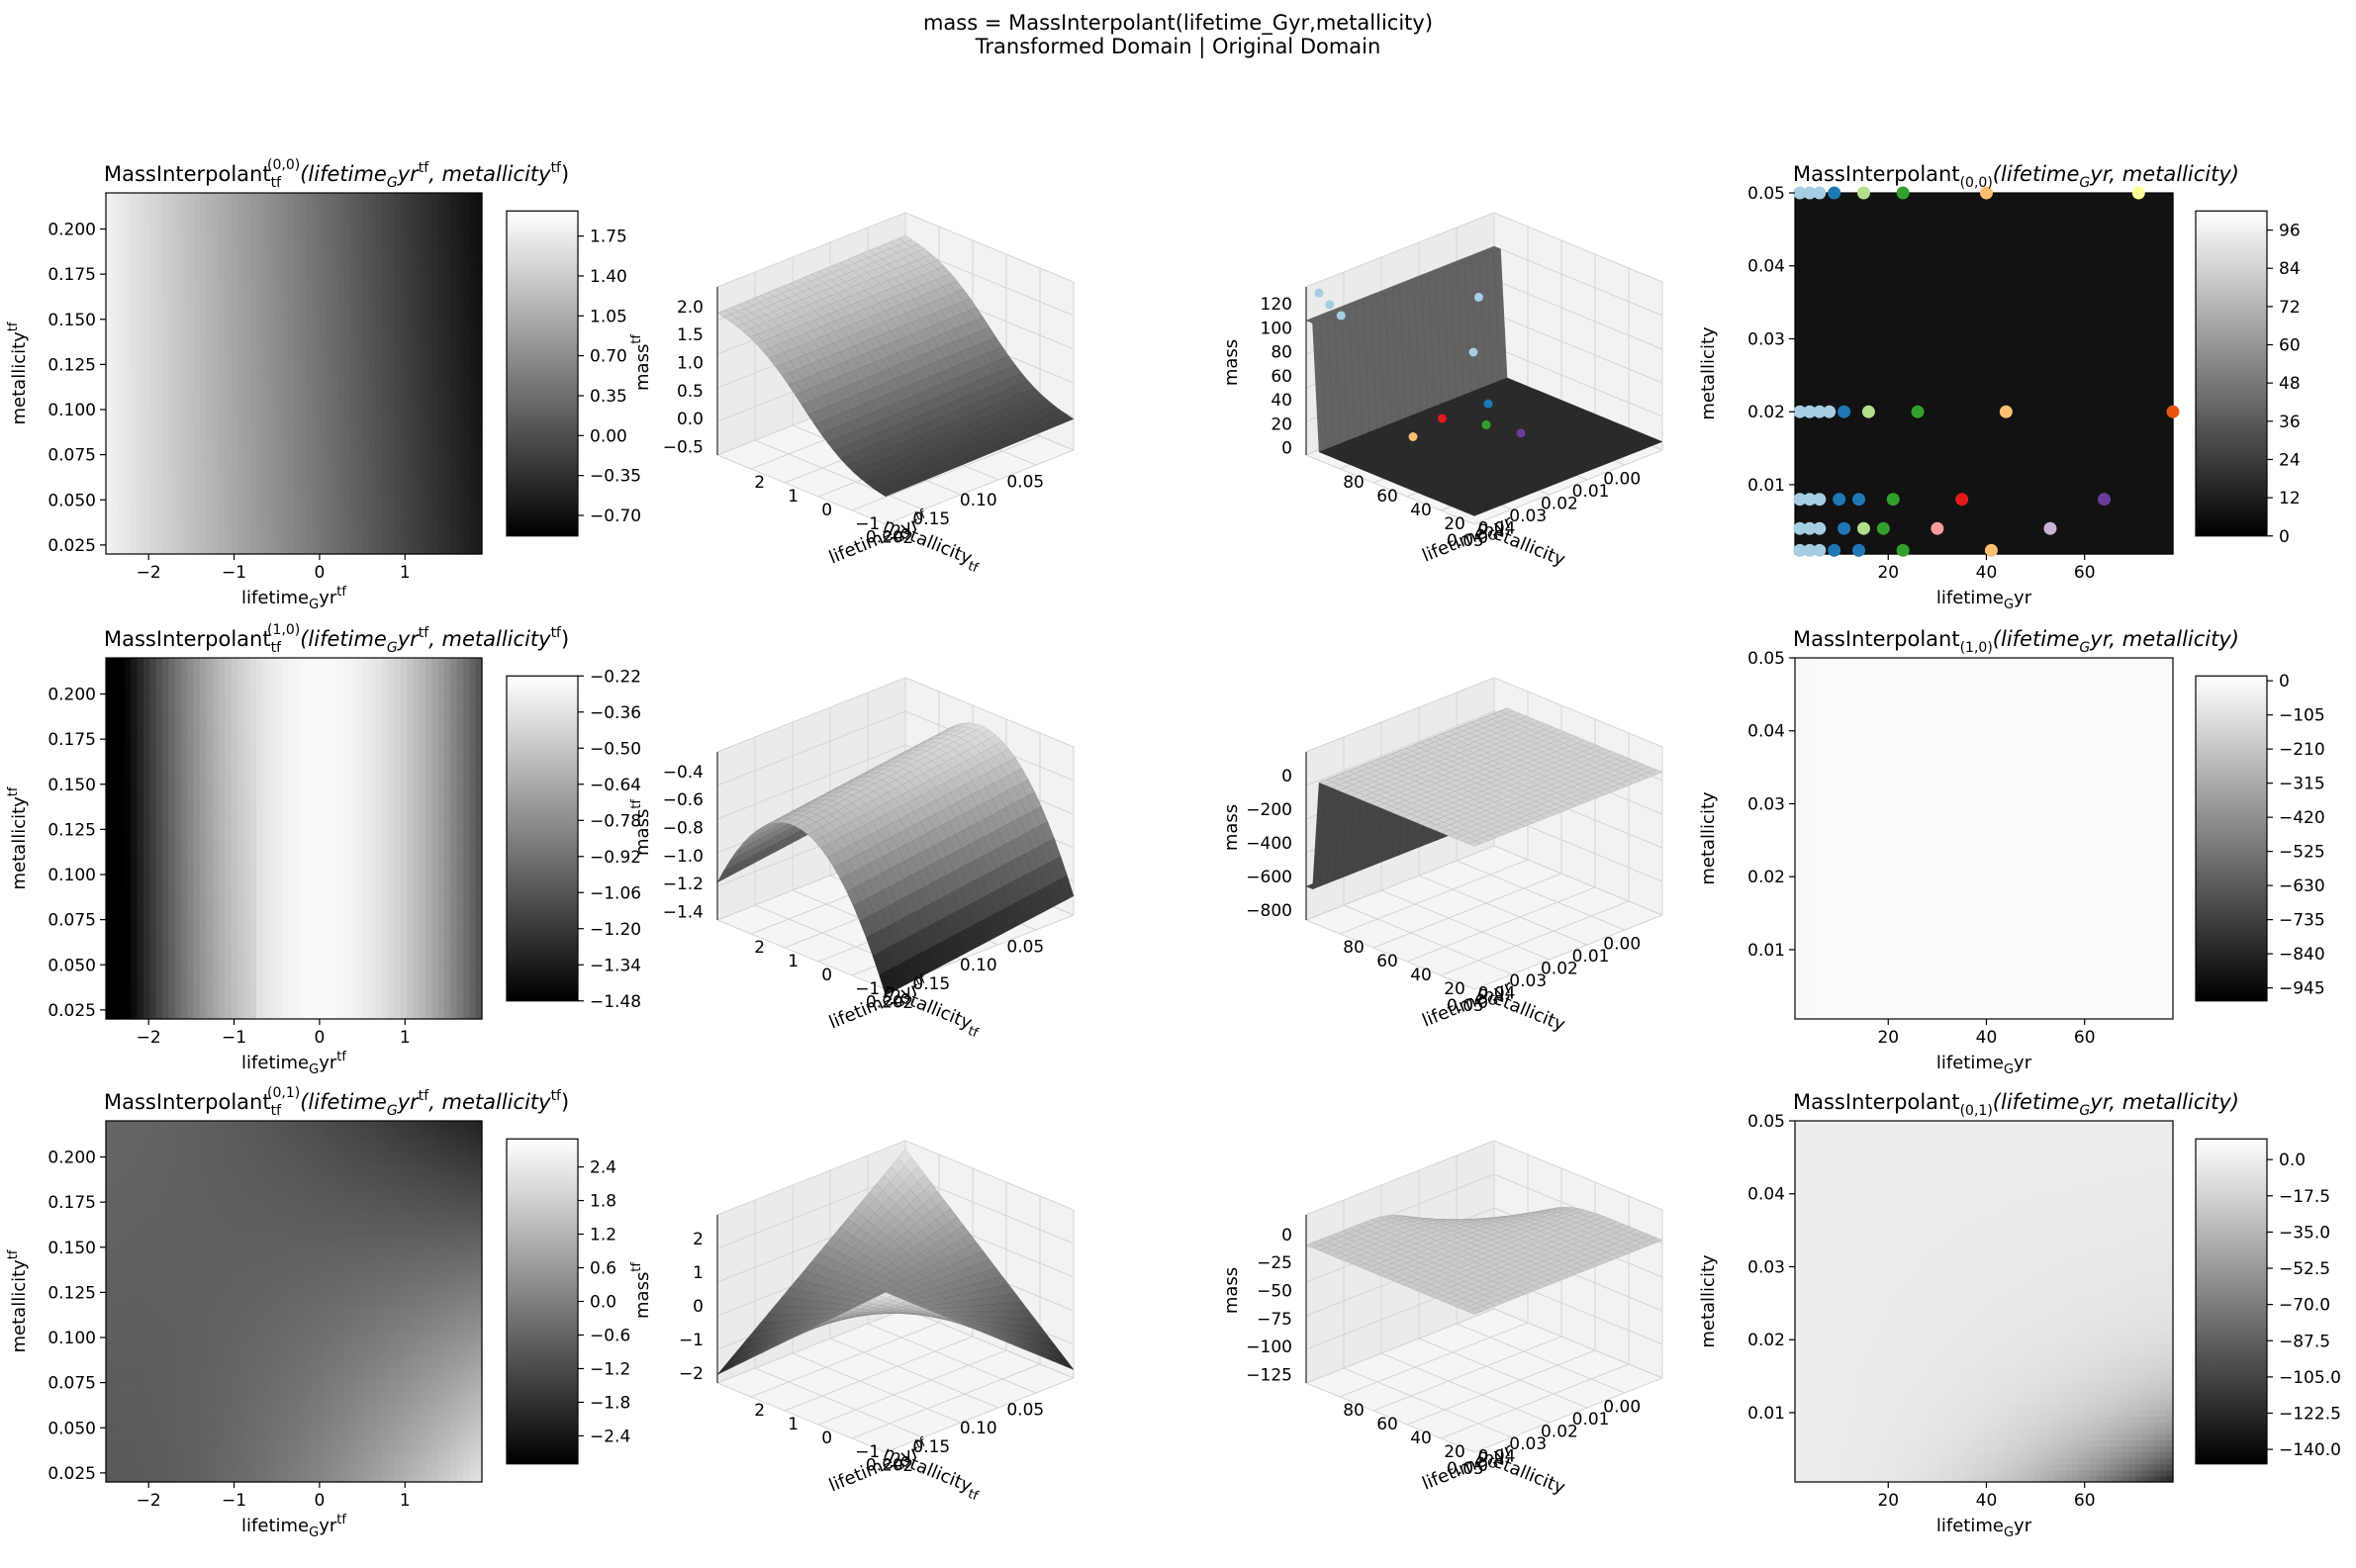 The image size is (2356, 1568). I want to click on z-tick-label: 20, so click(1281, 424).